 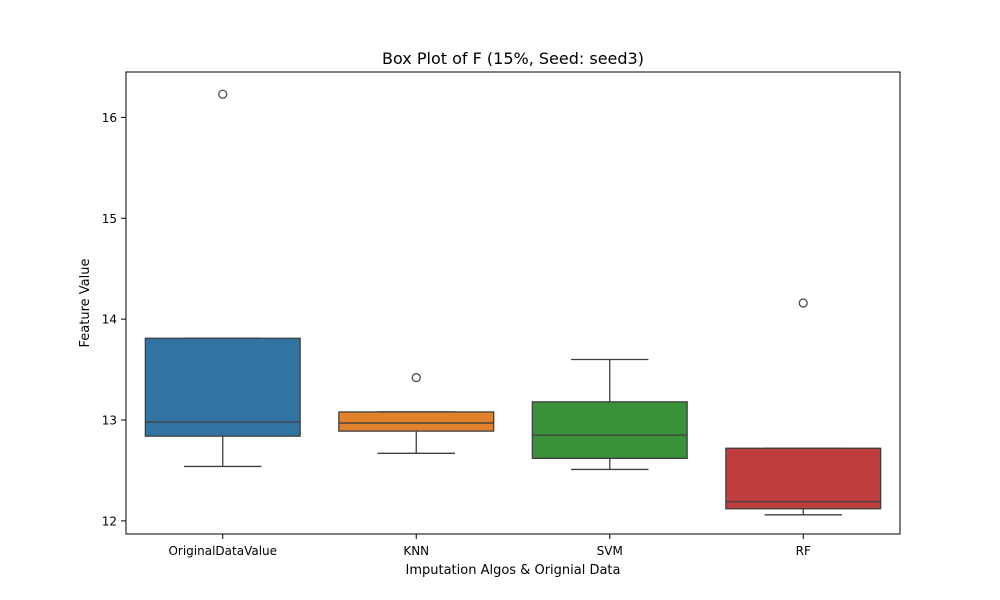 I want to click on box-group-svm, so click(x=609, y=414).